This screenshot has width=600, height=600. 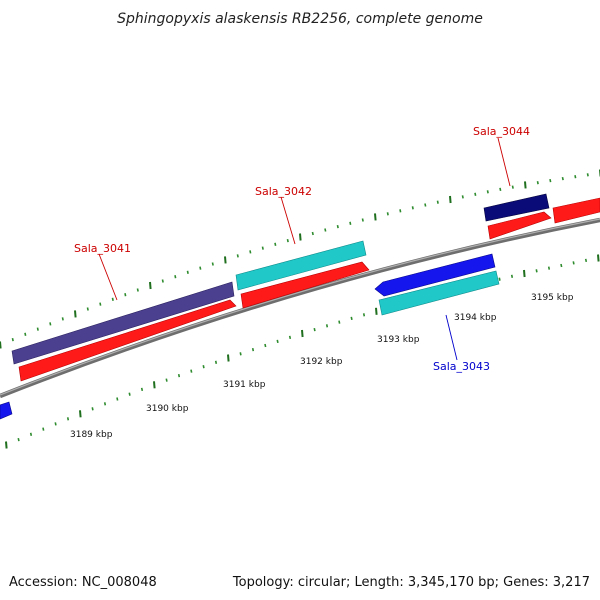 What do you see at coordinates (461, 366) in the screenshot?
I see `label-sala-3043: Sala_3043` at bounding box center [461, 366].